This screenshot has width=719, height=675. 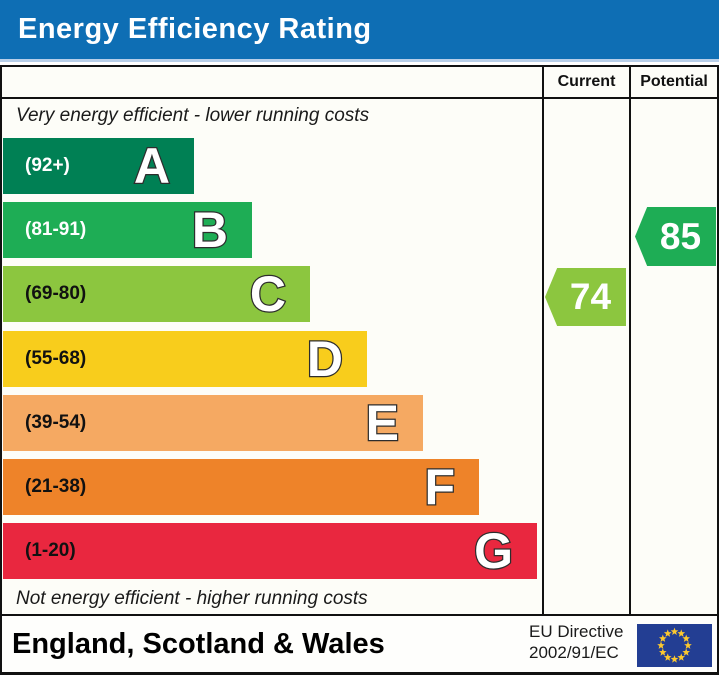 What do you see at coordinates (152, 166) in the screenshot?
I see `band-letter: A` at bounding box center [152, 166].